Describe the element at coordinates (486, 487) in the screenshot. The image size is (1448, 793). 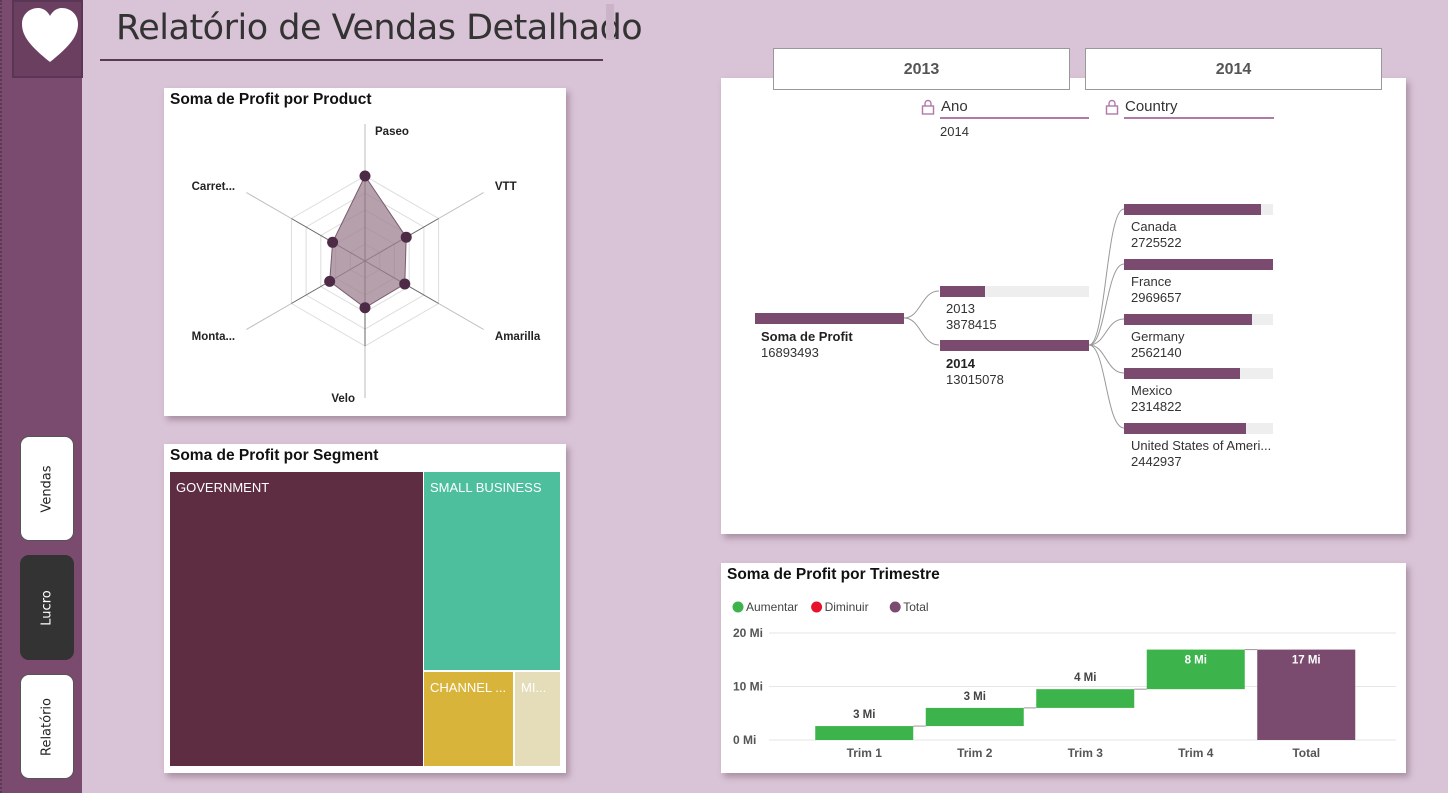
I see `treemap-tile-label: SMALL BUSINESS` at that location.